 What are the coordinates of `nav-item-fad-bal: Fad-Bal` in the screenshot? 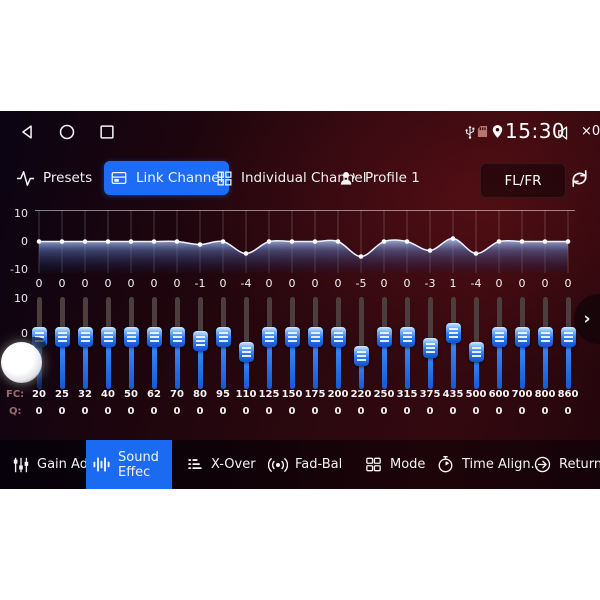 It's located at (305, 464).